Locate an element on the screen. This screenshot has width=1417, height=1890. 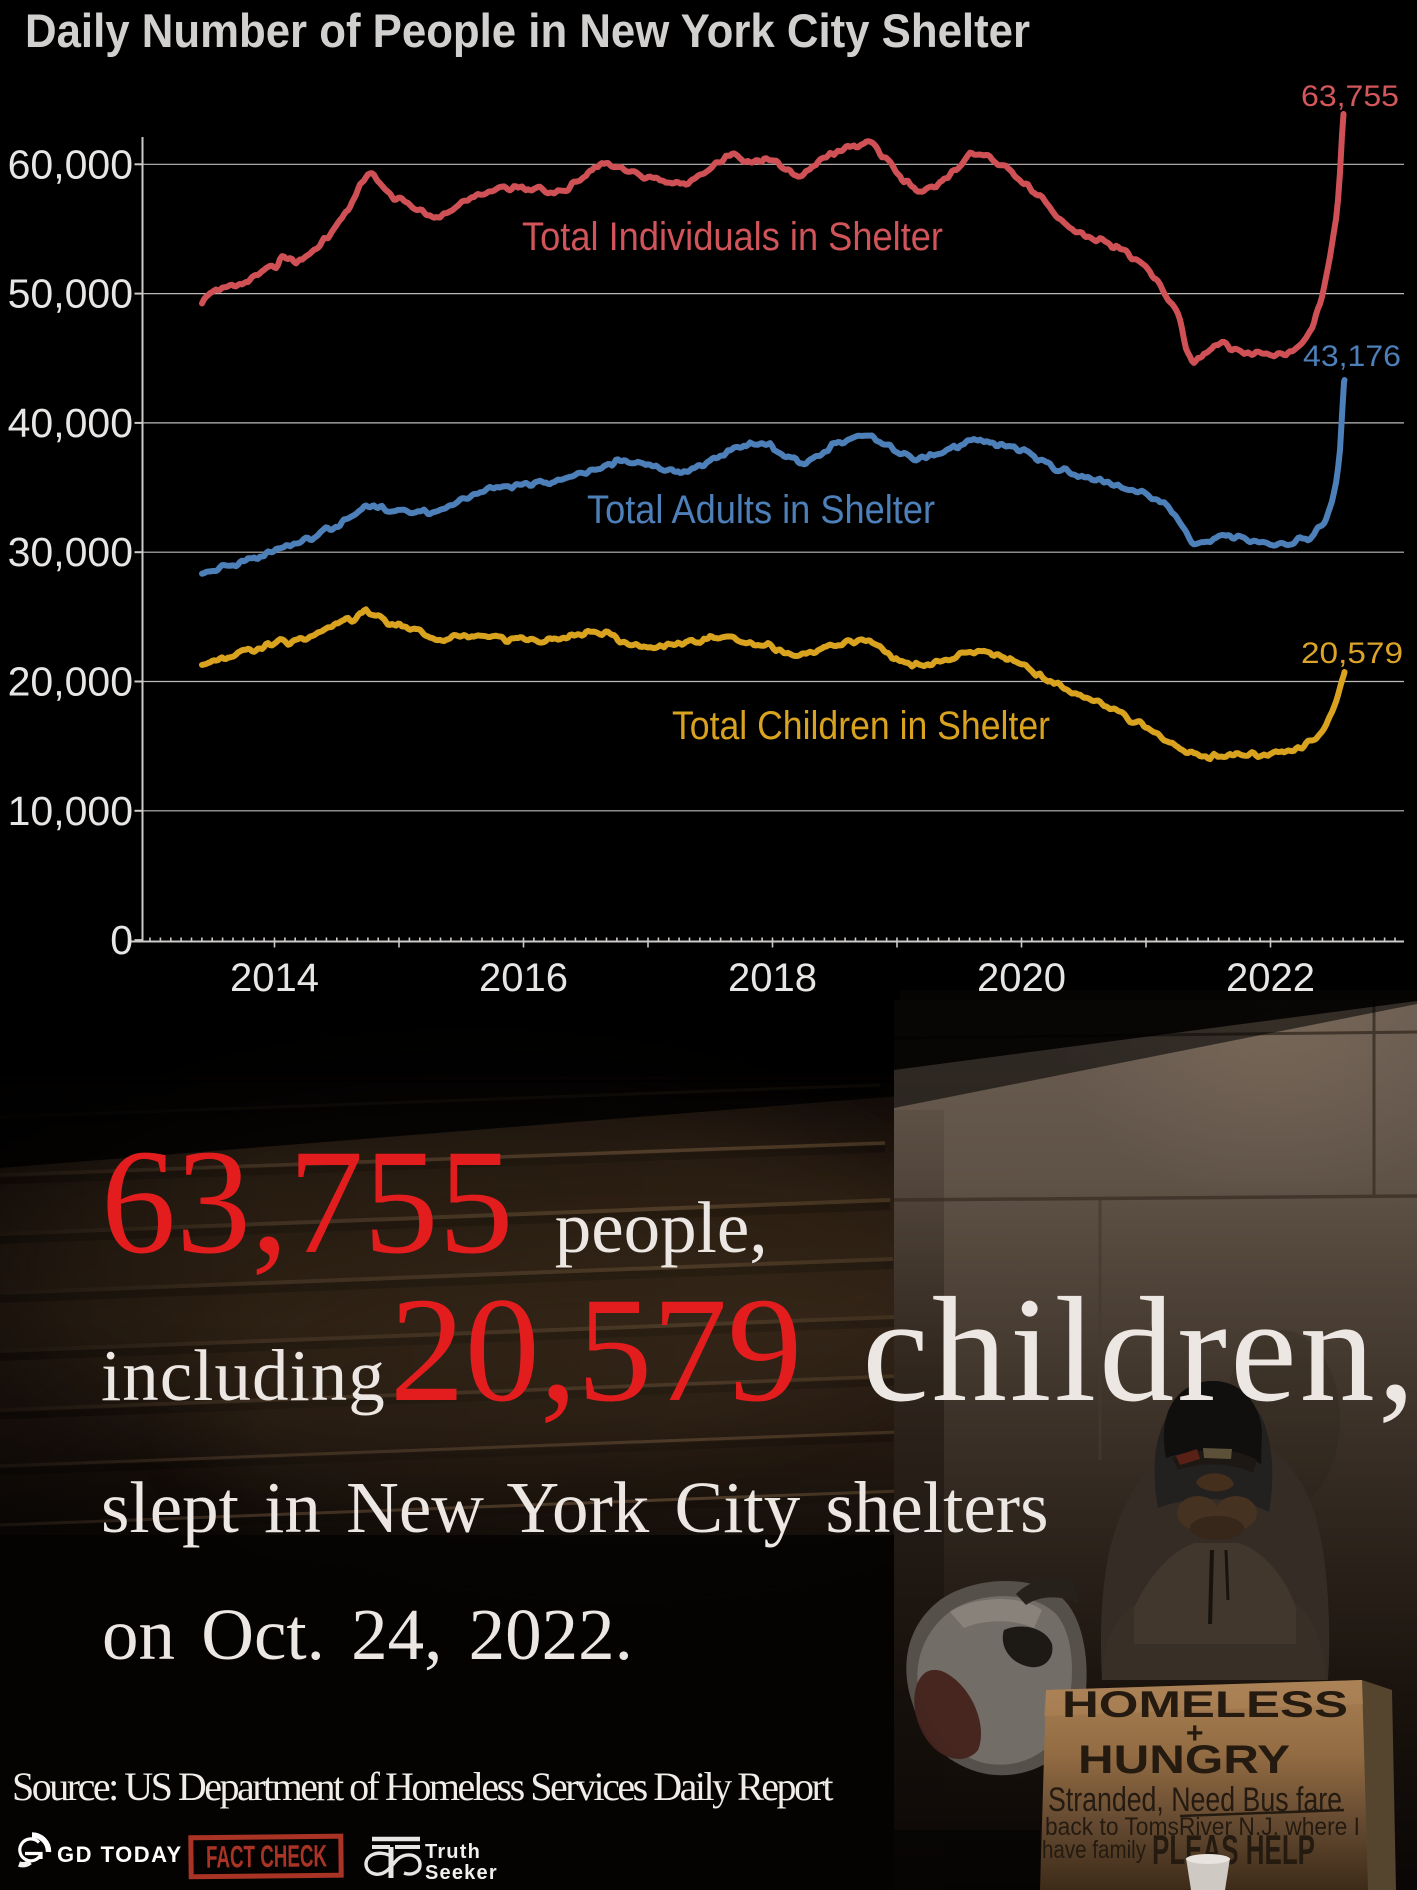
svg-text: Total Individuals in Shelter is located at coordinates (732, 237).